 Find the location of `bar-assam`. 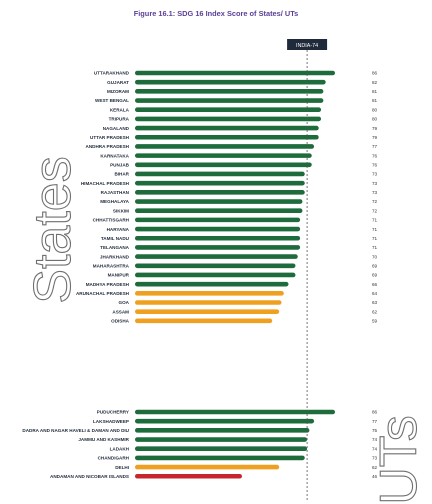

bar-assam is located at coordinates (207, 311).